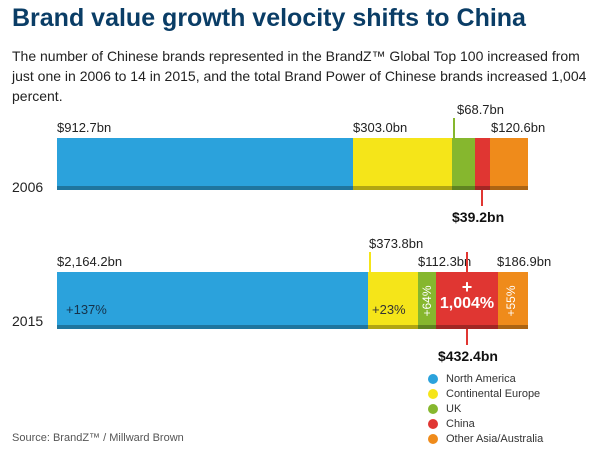  Describe the element at coordinates (524, 261) in the screenshot. I see `label-2015-other-asia: $186.9bn` at that location.